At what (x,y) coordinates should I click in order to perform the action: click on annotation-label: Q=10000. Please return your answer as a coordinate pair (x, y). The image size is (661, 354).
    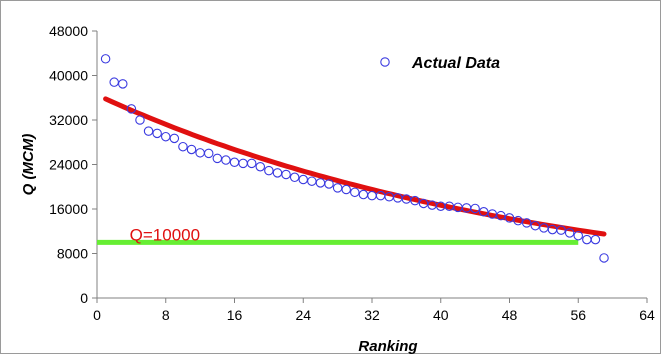
    Looking at the image, I should click on (165, 234).